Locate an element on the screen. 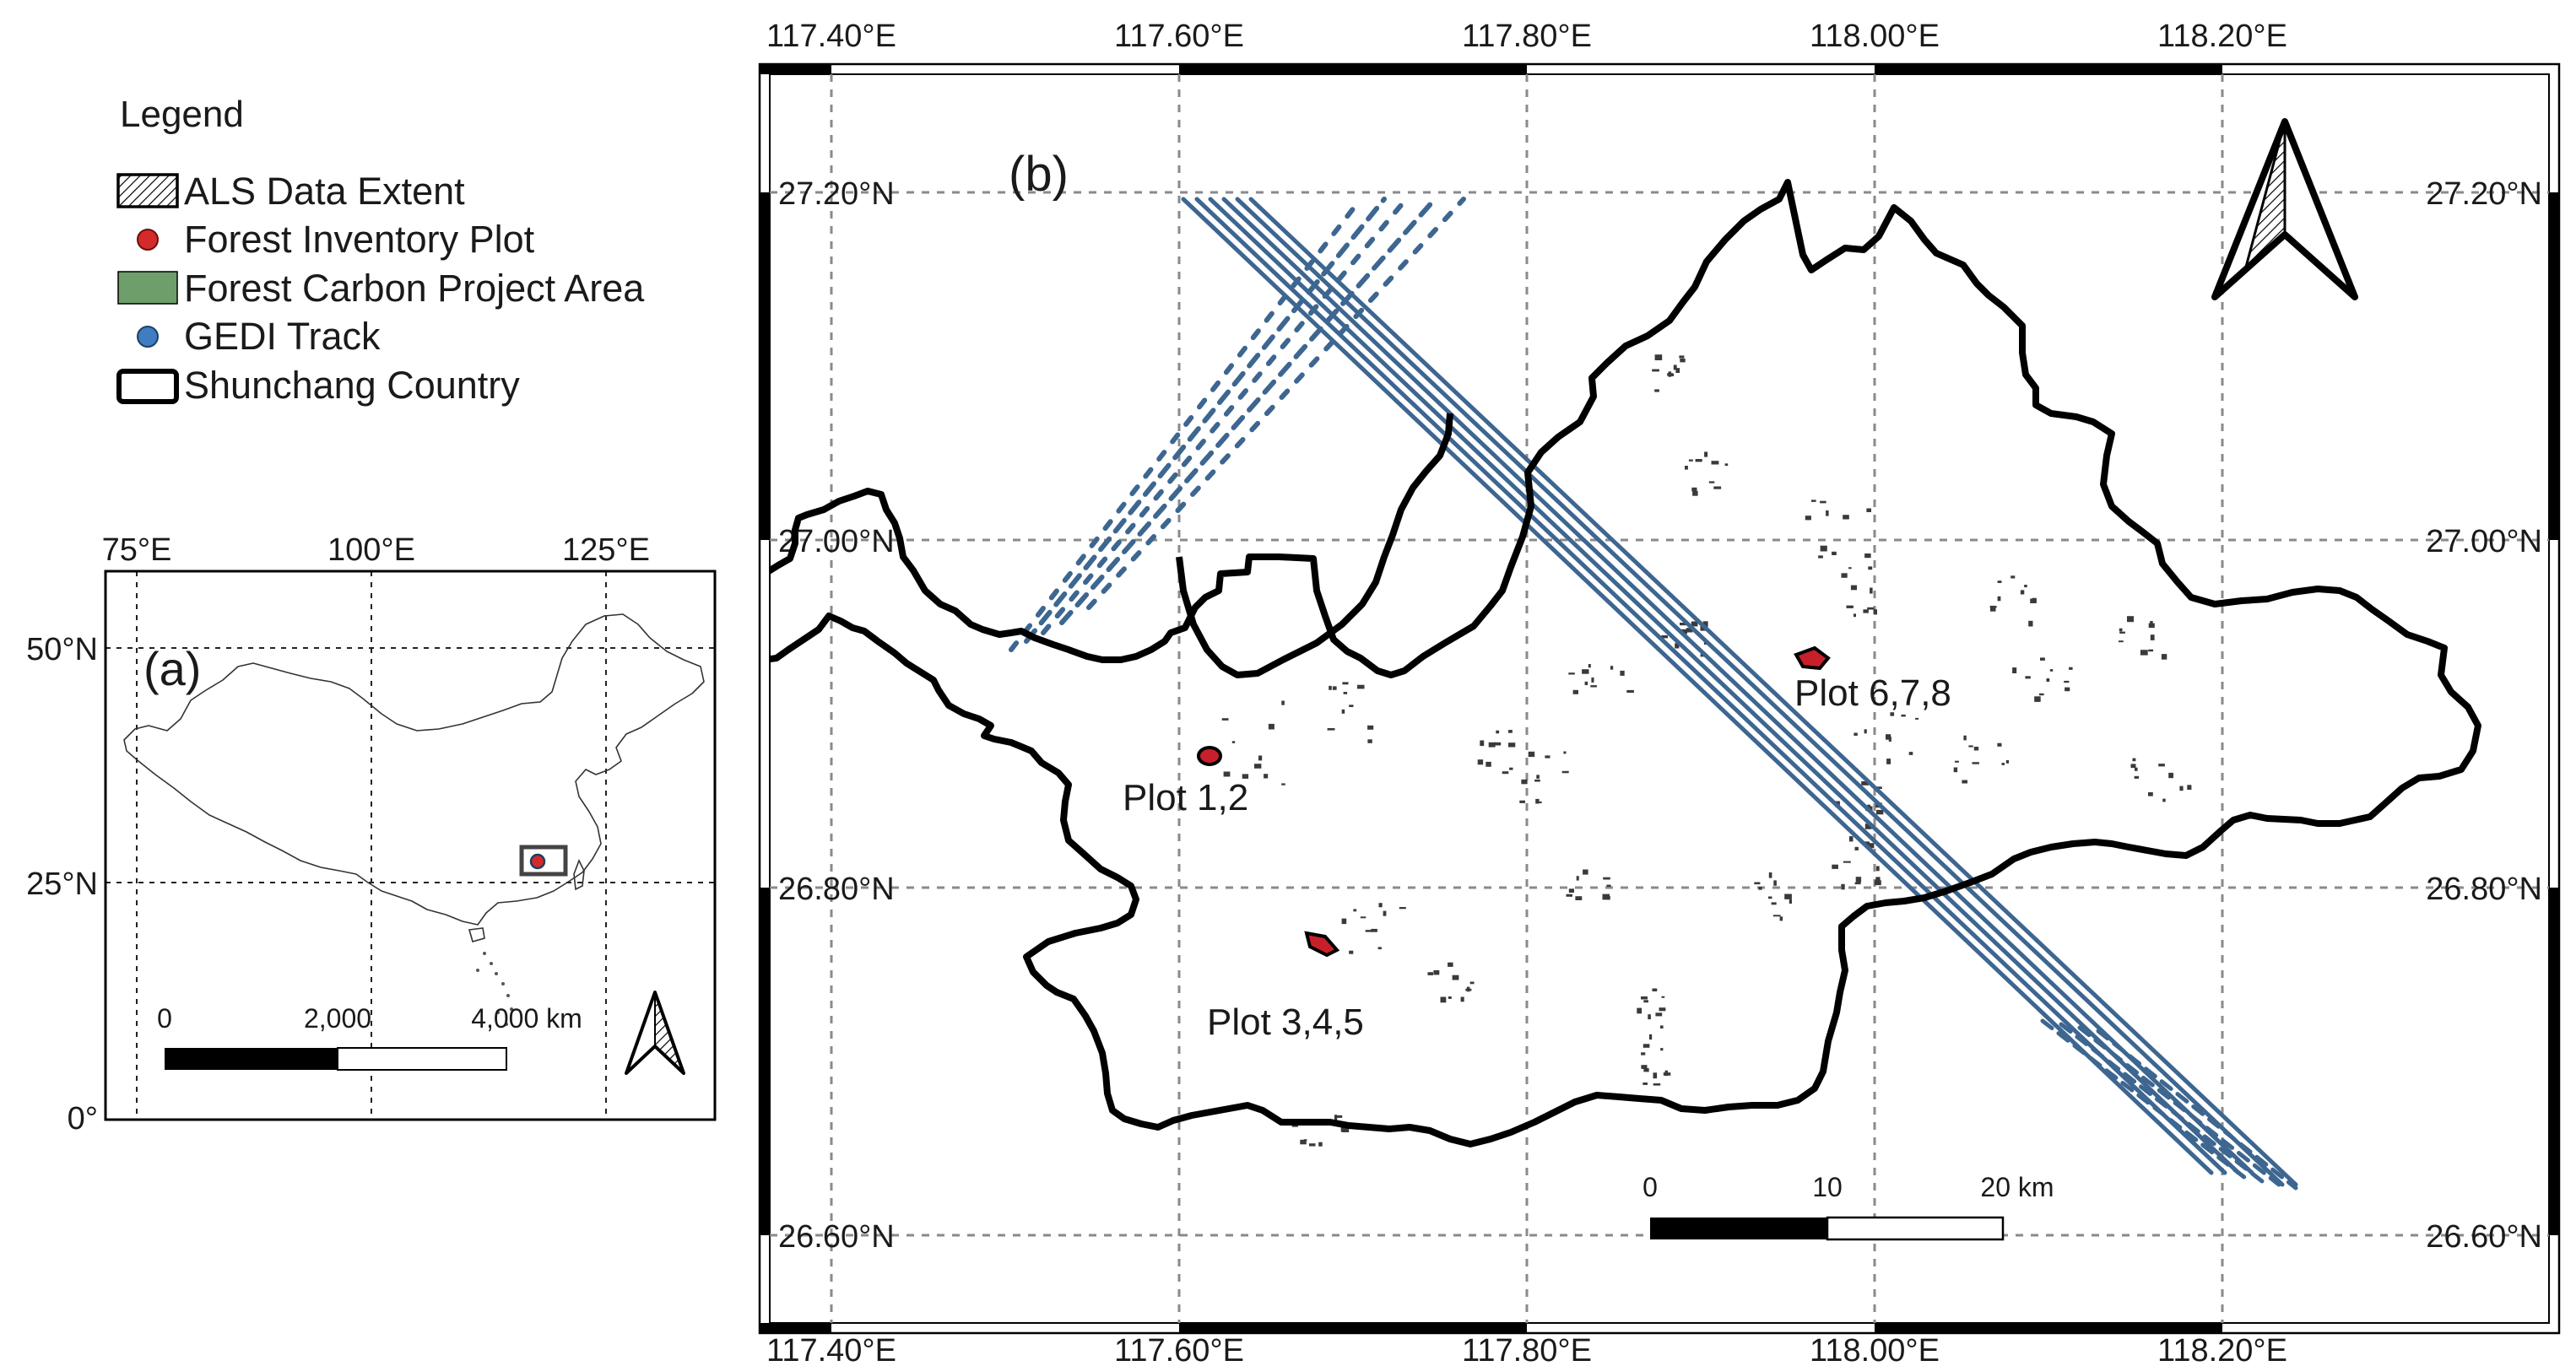 This screenshot has width=2576, height=1366. inset-map: 75°E 100°E 125°E 50°N 25°N 0° is located at coordinates (371, 834).